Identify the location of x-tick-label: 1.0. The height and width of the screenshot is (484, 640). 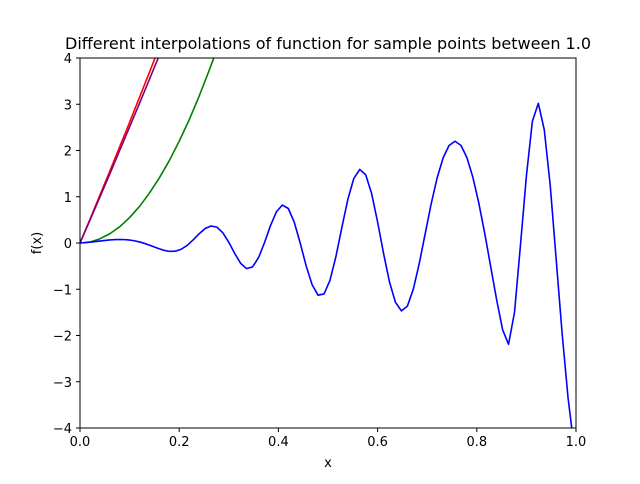
(576, 442).